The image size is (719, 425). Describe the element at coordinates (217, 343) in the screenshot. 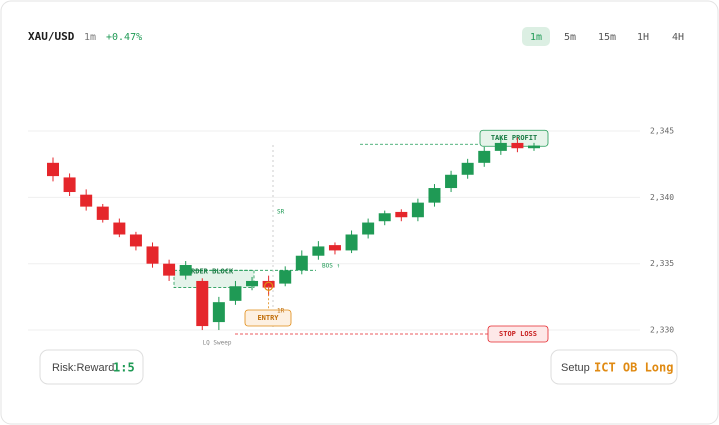

I see `sweep-label: LQ Sweep` at that location.